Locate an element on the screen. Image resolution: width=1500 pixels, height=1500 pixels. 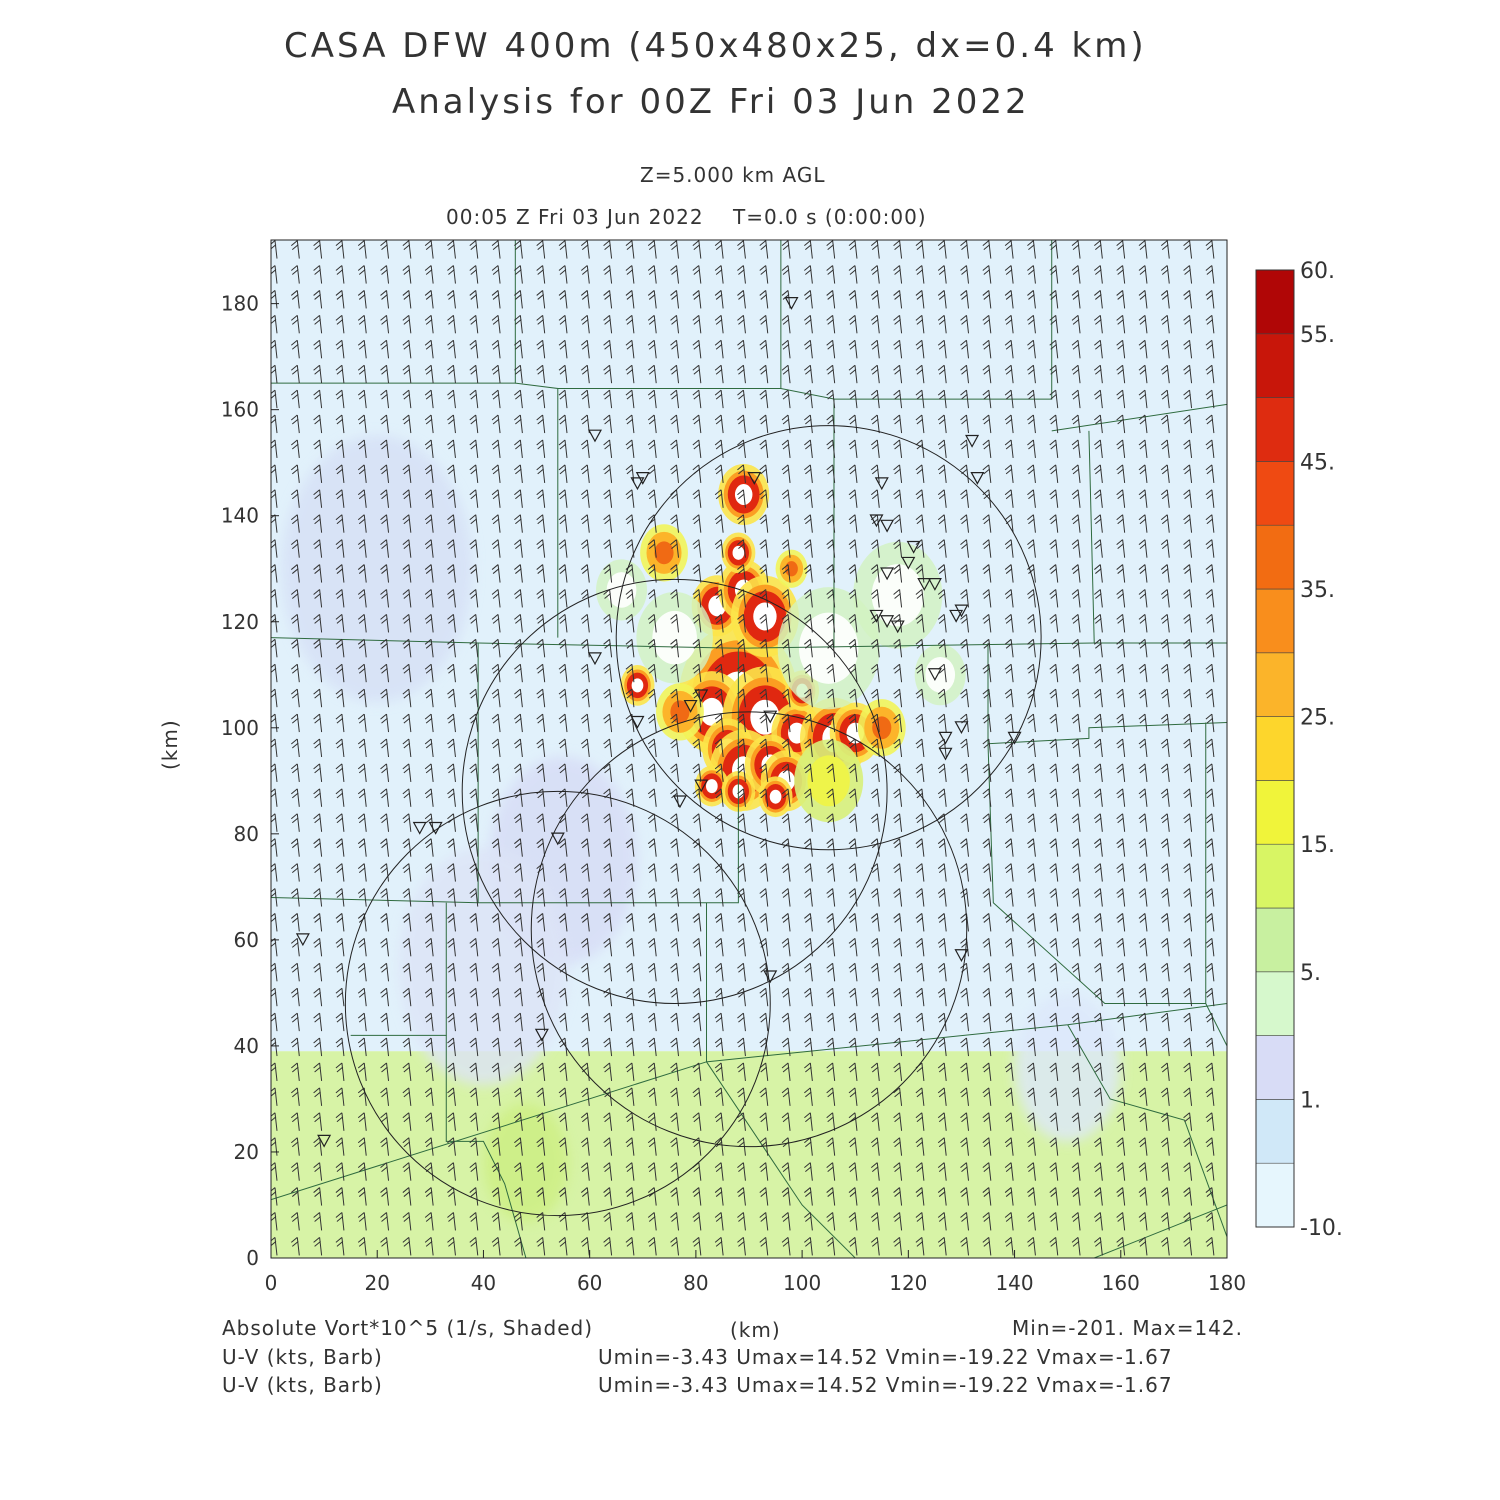
colorbar-segment is located at coordinates (1275, 621).